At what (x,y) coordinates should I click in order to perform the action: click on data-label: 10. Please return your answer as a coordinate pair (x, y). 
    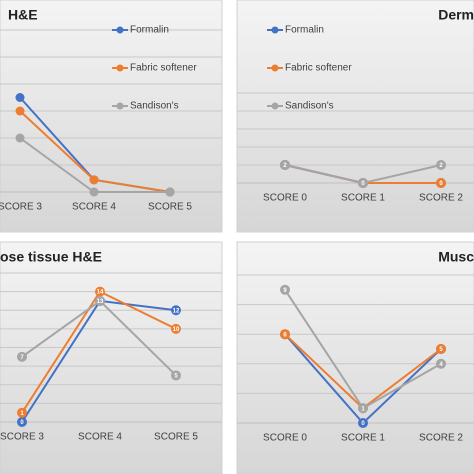
    Looking at the image, I should click on (176, 330).